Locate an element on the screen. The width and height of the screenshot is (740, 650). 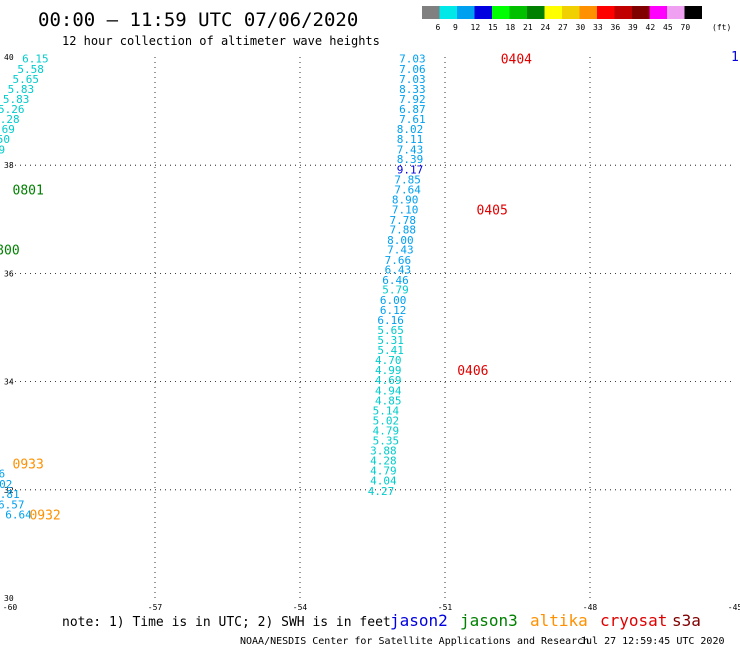
wave-height-value: 6.87 is located at coordinates (412, 109).